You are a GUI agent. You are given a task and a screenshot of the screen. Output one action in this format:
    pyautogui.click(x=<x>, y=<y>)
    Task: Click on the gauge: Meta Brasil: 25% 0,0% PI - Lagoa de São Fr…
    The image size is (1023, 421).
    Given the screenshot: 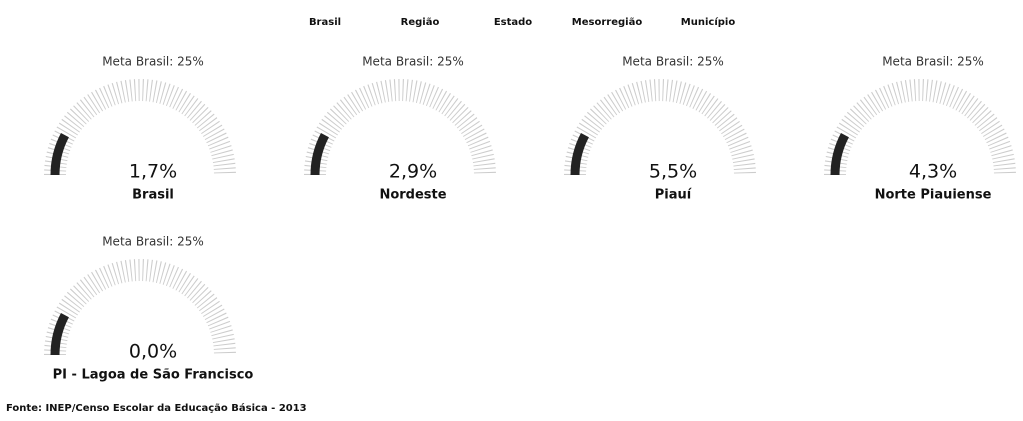 What is the action you would take?
    pyautogui.click(x=149, y=309)
    